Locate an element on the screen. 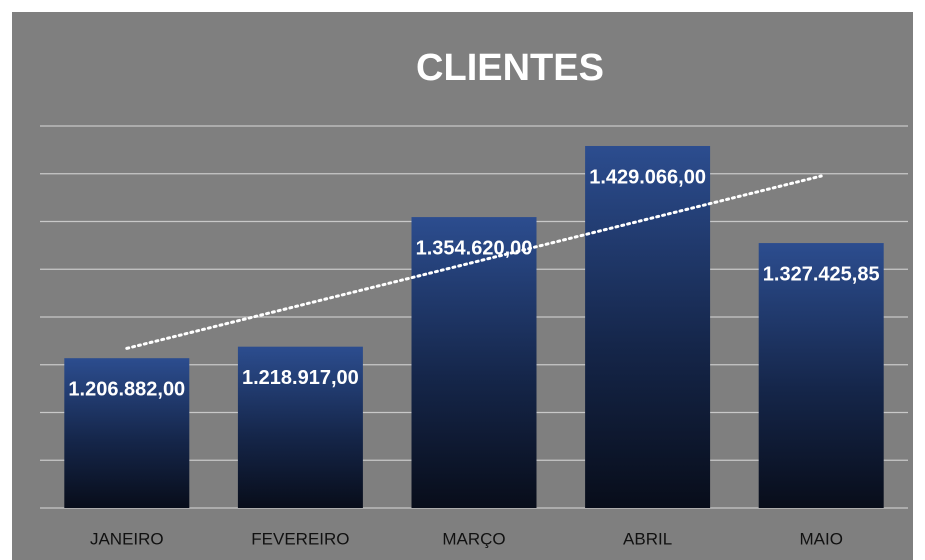  data-label: 1.327.425,85 is located at coordinates (821, 274).